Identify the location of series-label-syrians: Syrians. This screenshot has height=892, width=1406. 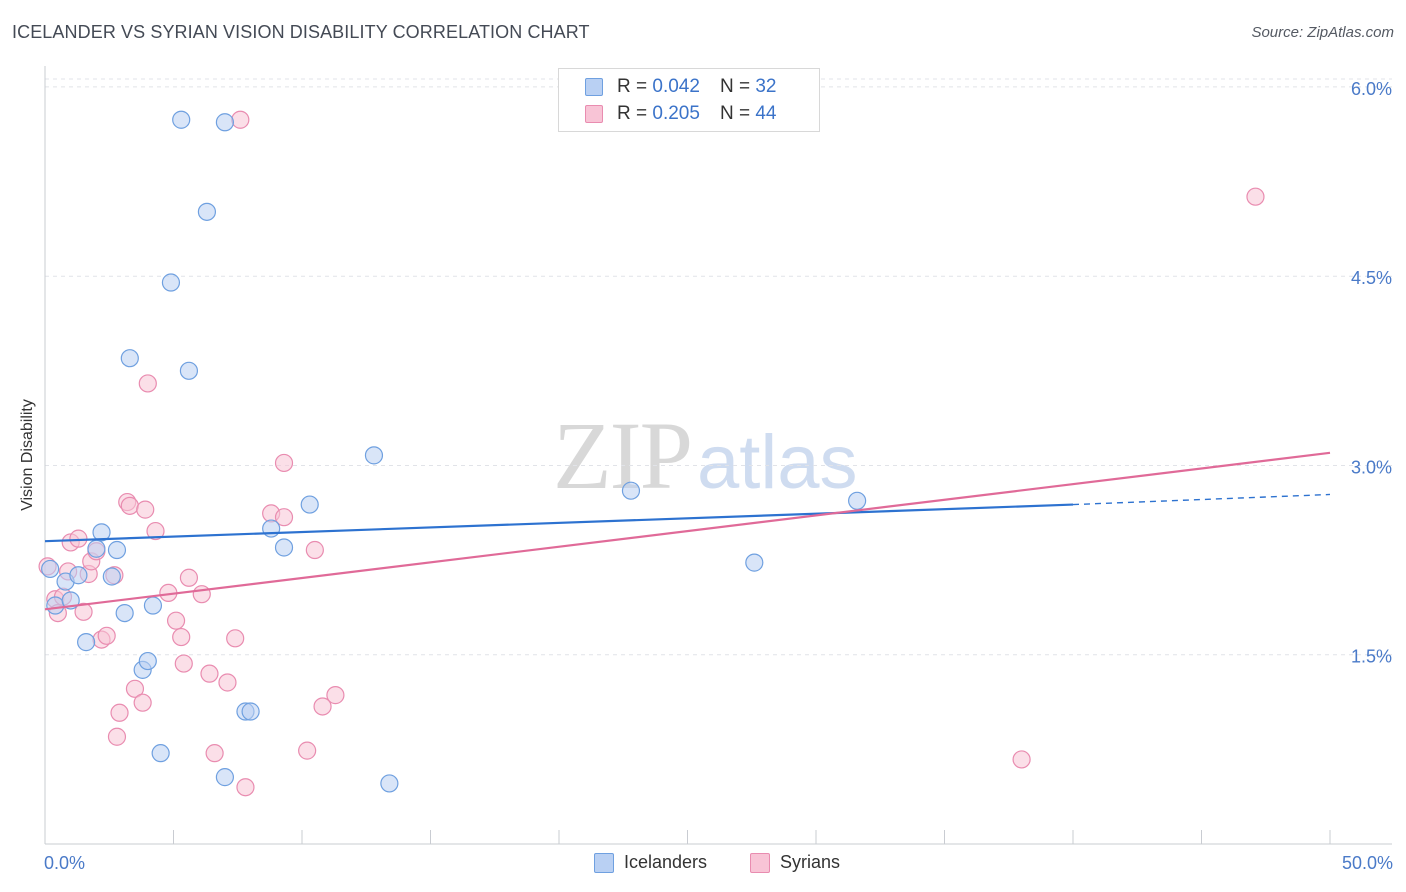
(810, 862).